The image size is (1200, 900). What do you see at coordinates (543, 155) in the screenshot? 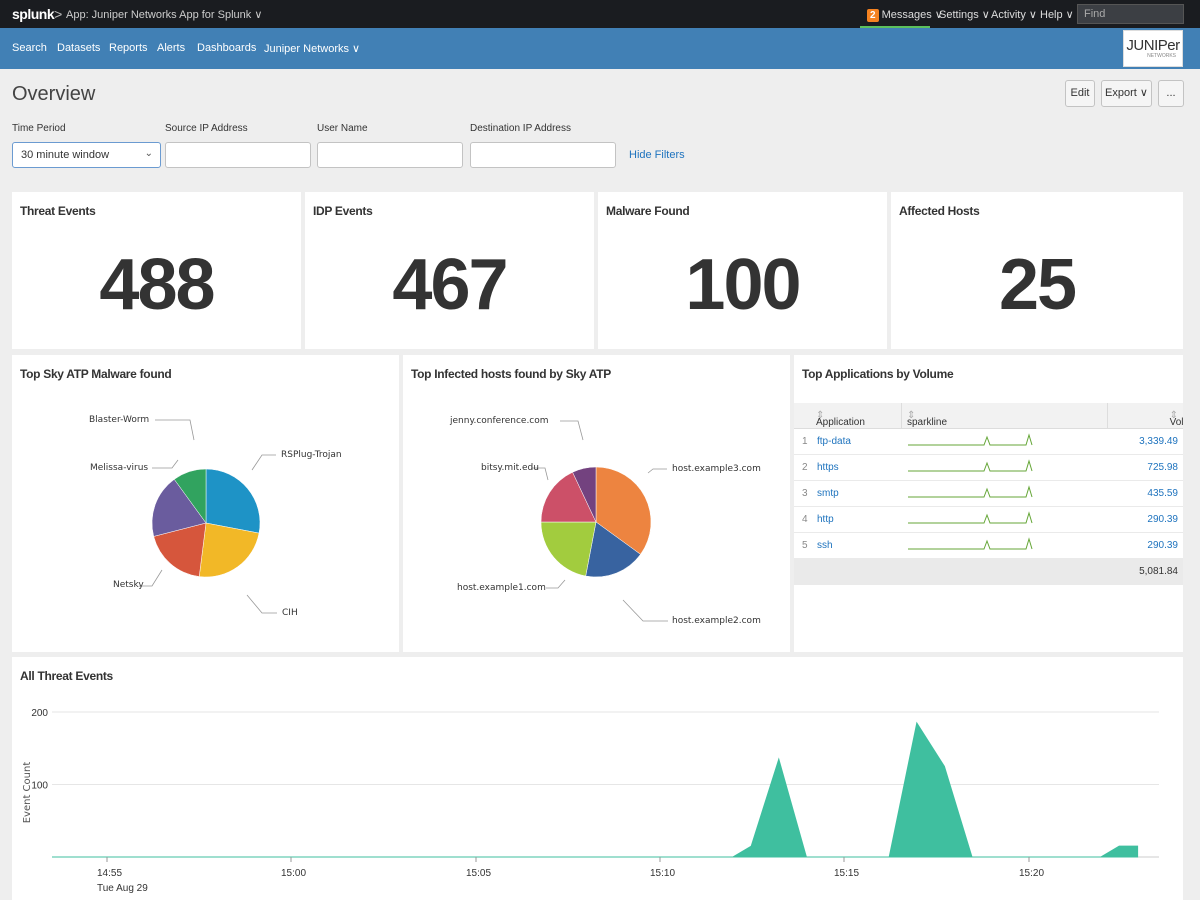
I see `dest-ip-input` at bounding box center [543, 155].